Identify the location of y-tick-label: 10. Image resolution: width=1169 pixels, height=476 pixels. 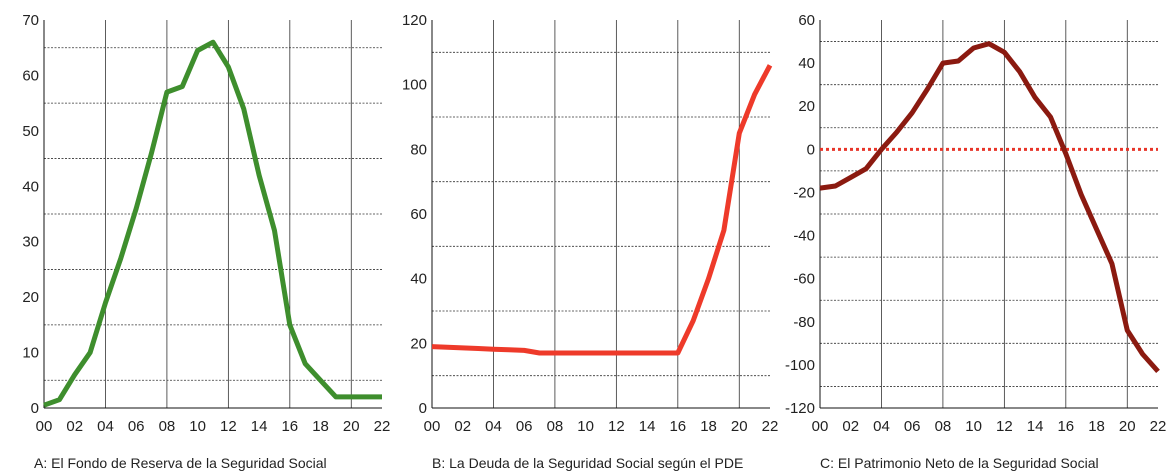
(30, 353).